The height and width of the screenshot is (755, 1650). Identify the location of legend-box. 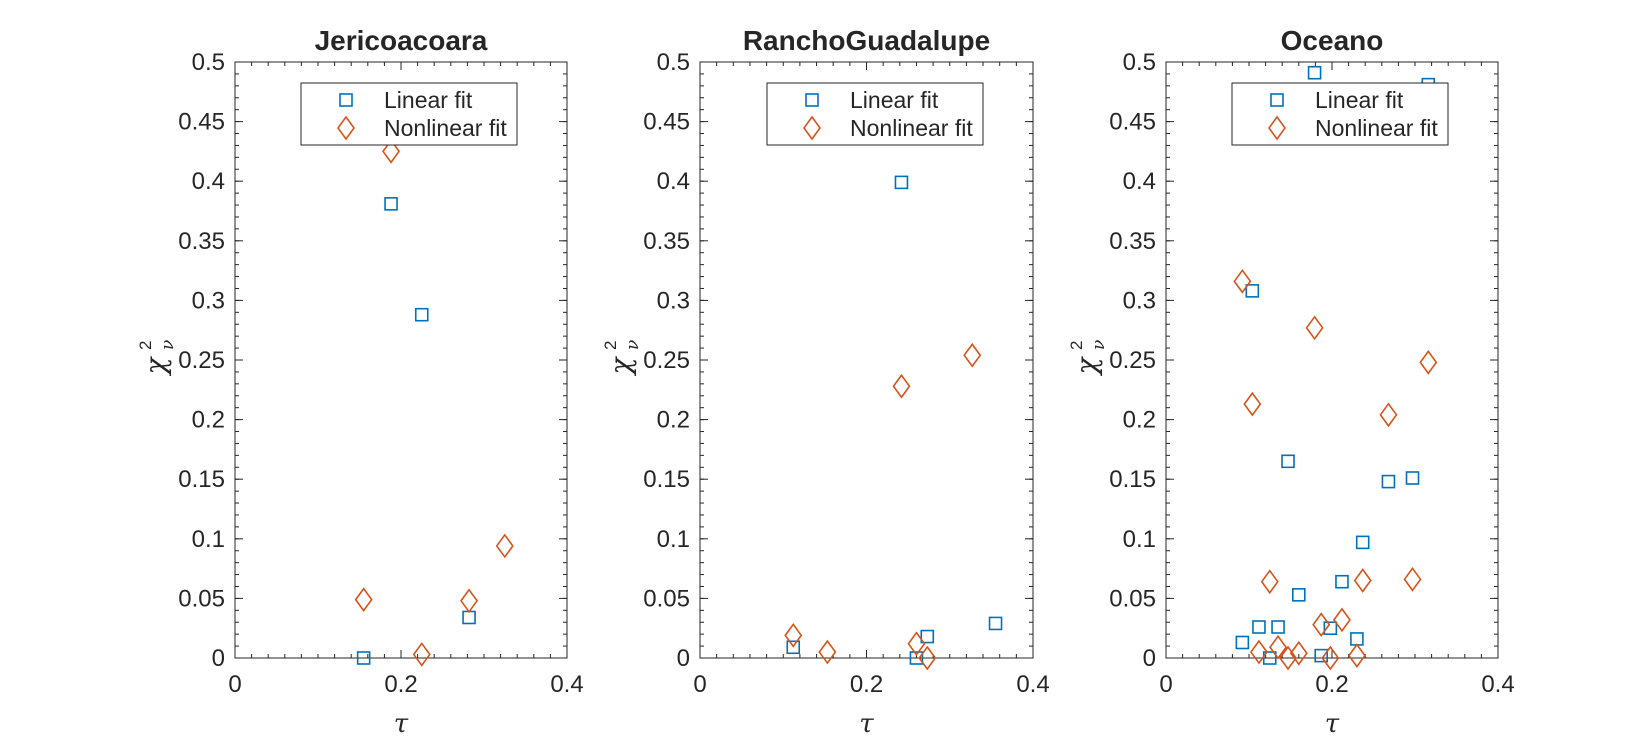
(875, 114).